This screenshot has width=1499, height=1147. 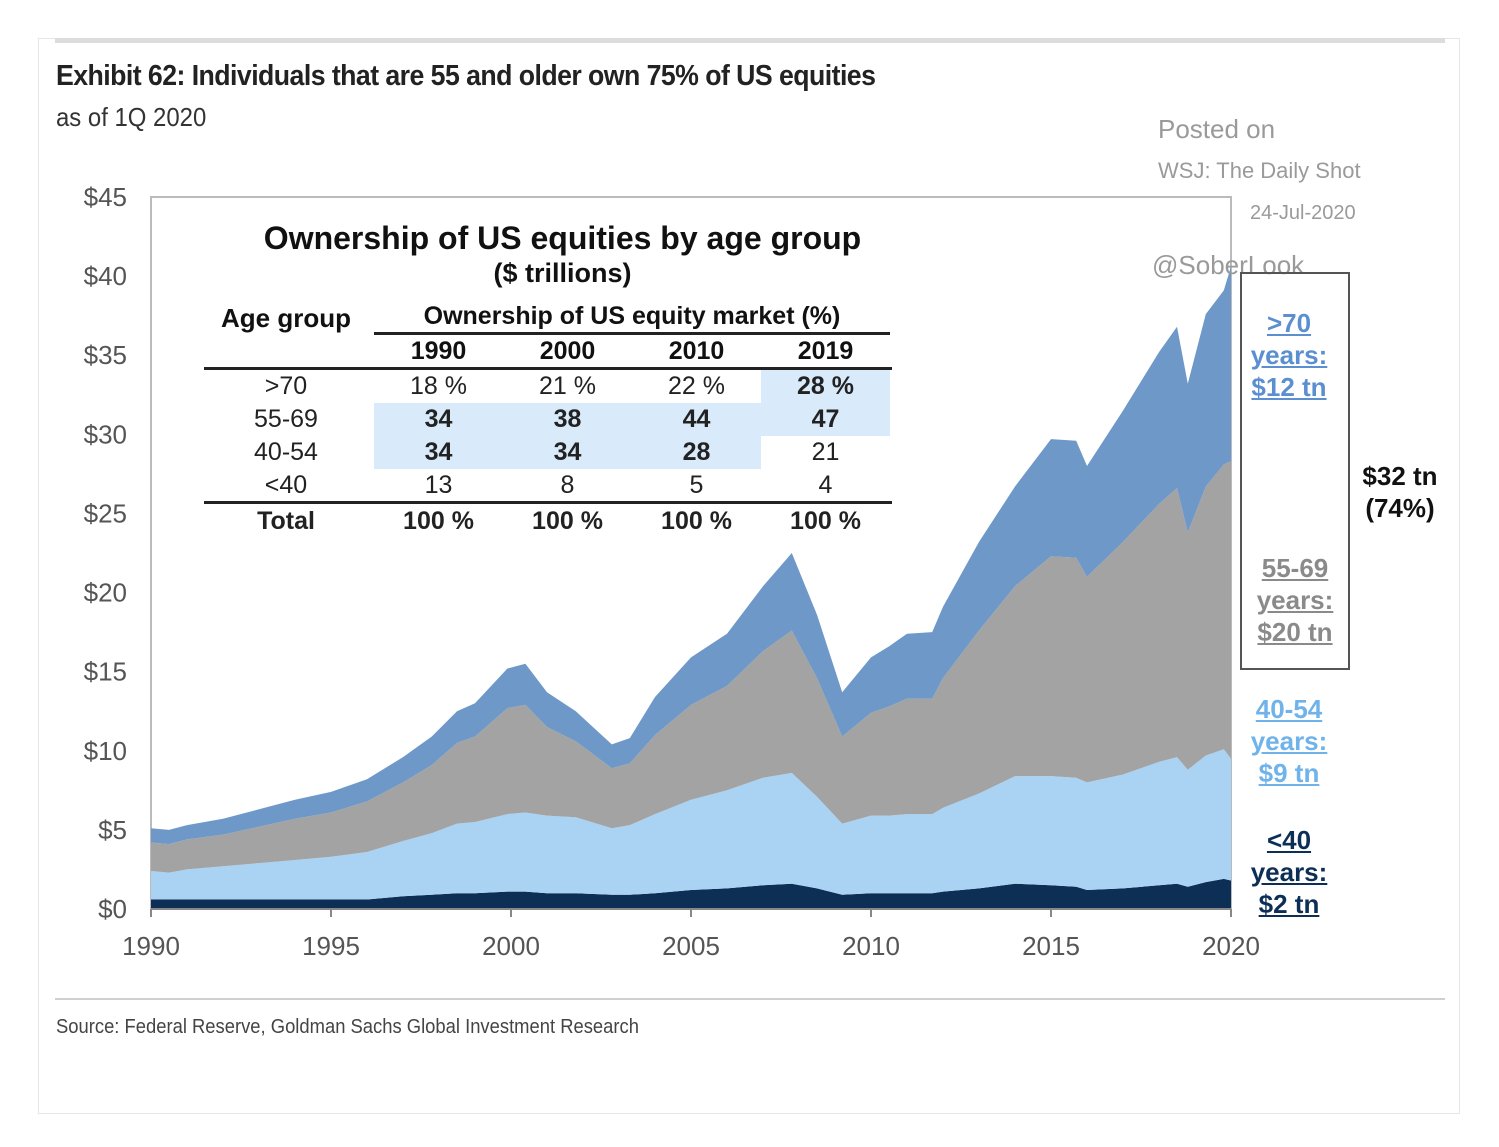 What do you see at coordinates (151, 946) in the screenshot?
I see `x-tick-label: 1990` at bounding box center [151, 946].